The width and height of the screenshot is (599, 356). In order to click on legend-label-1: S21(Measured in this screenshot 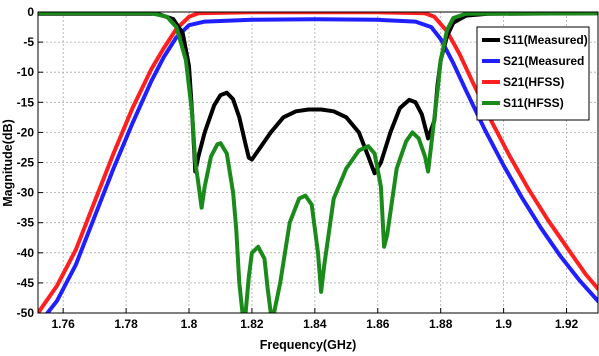, I will do `click(543, 61)`.